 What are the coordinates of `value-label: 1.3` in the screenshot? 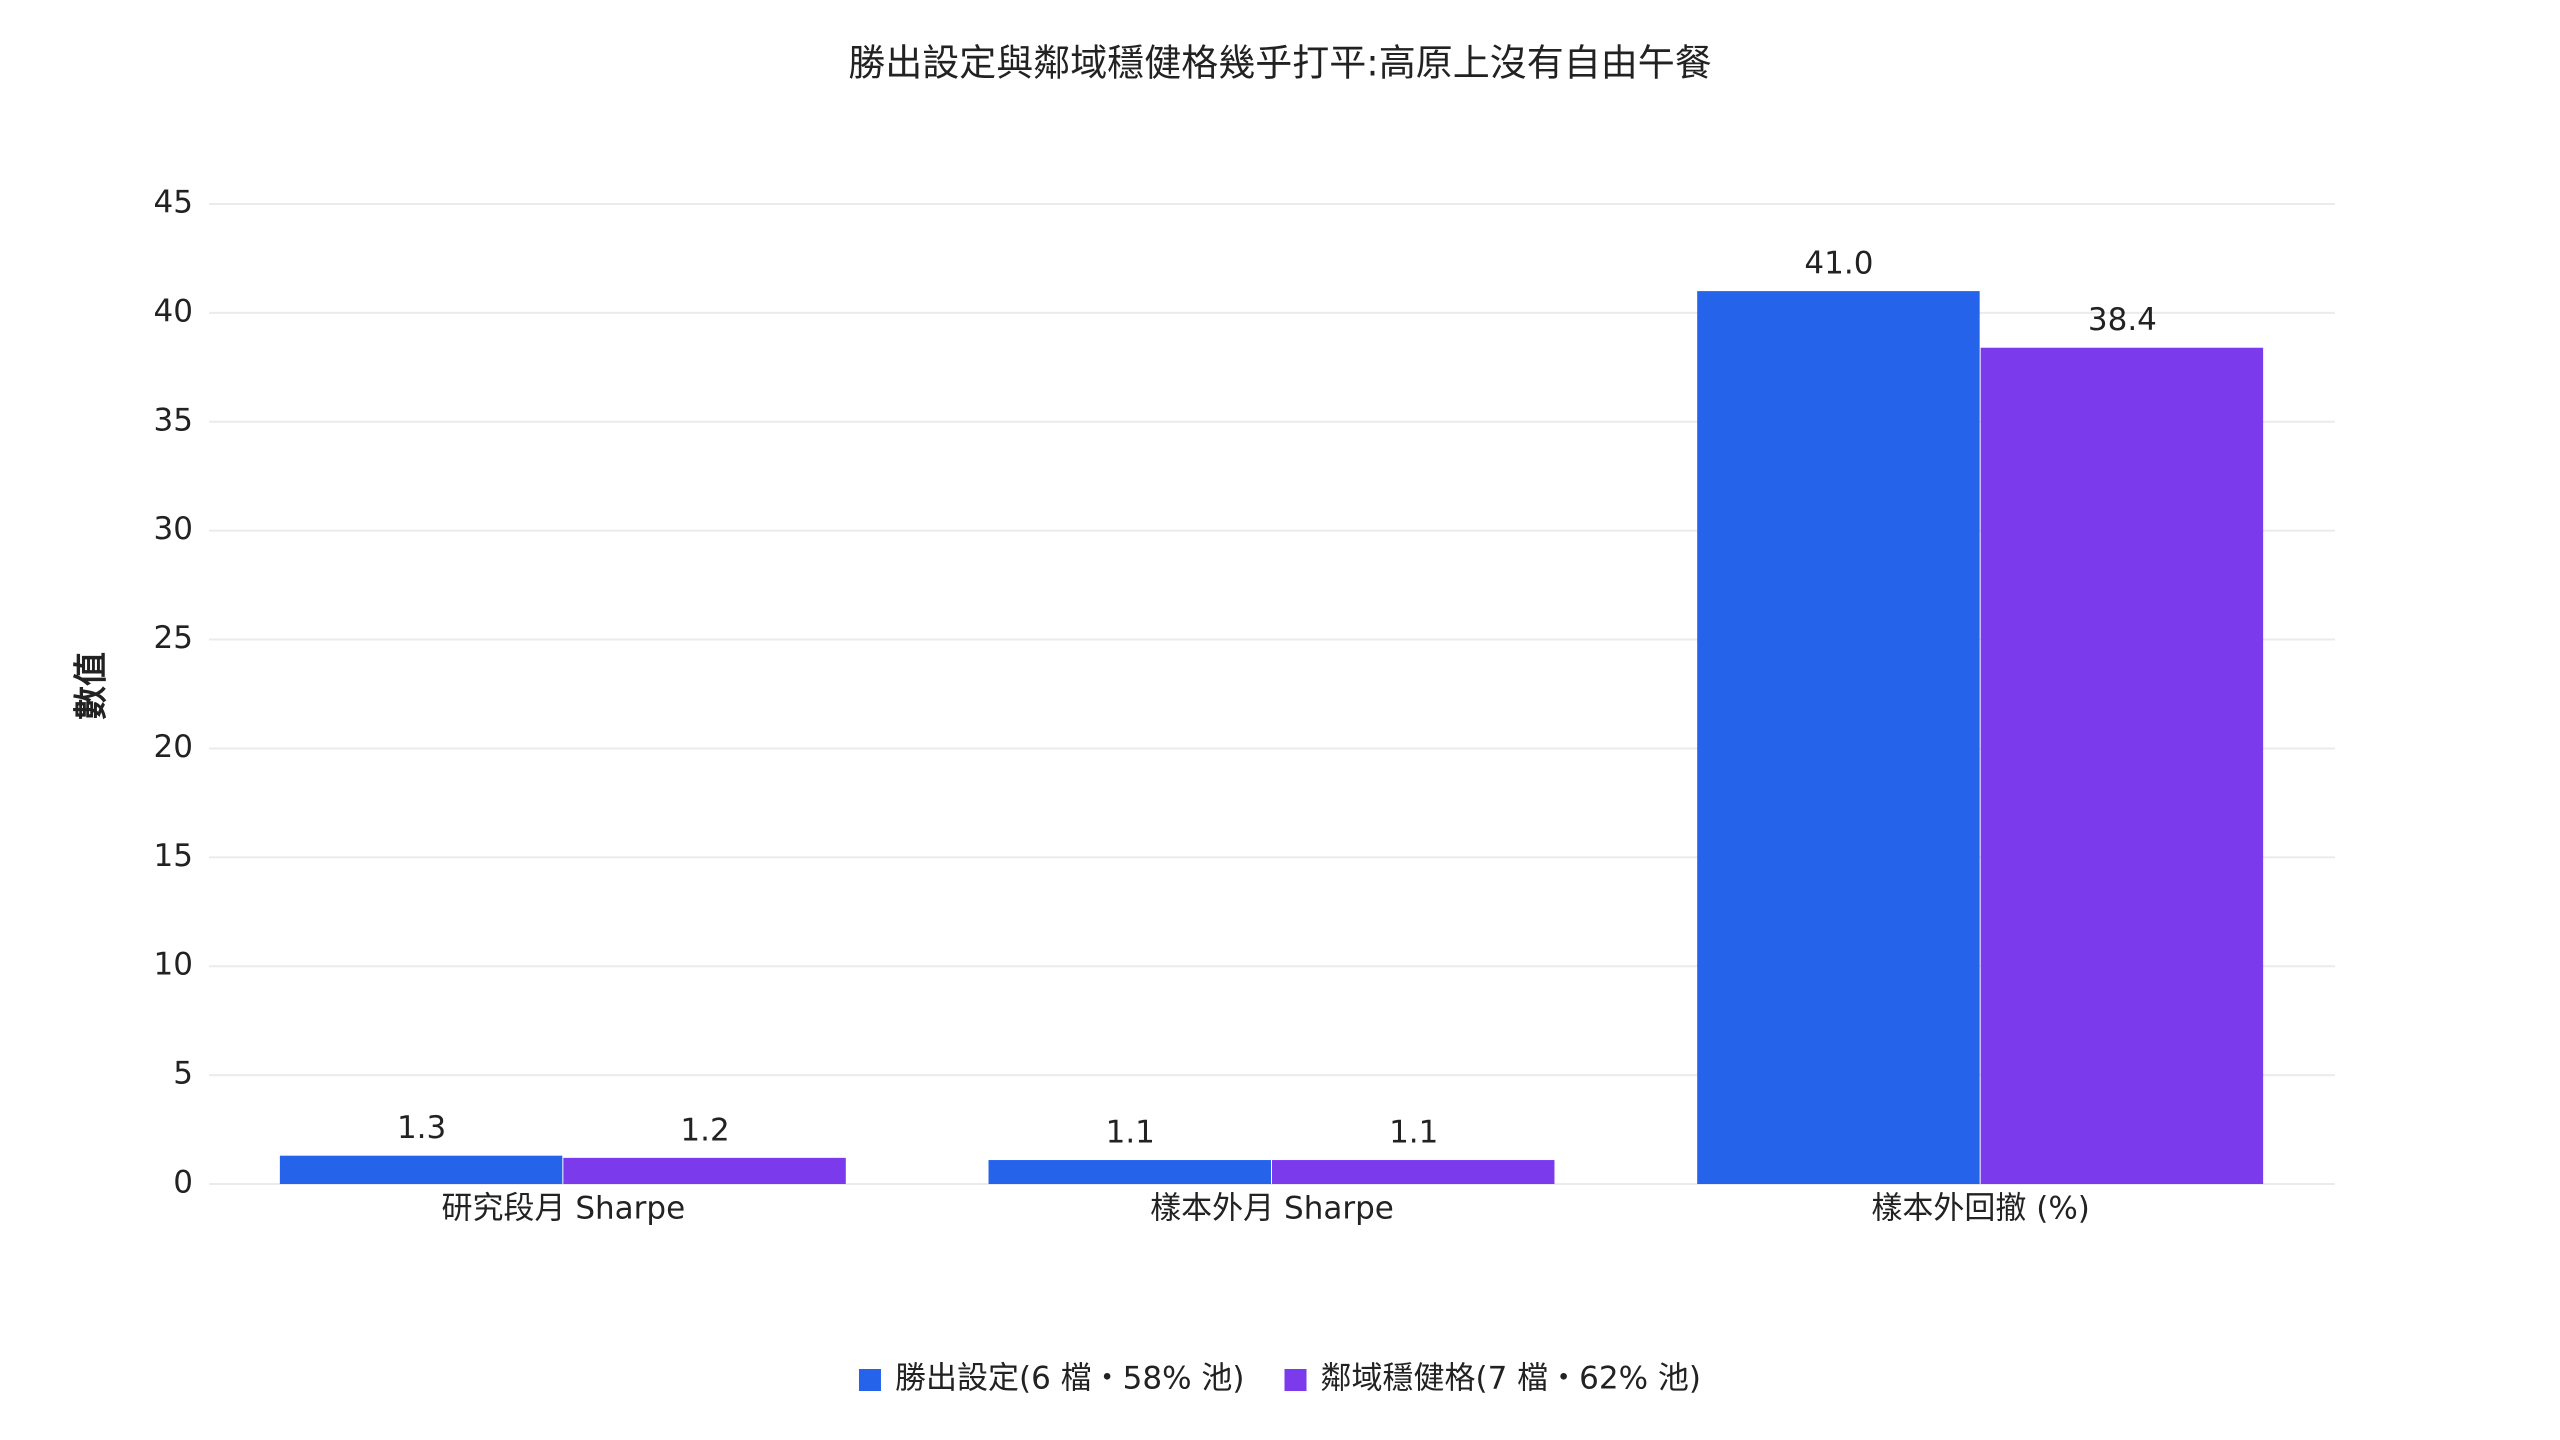 It's located at (421, 1128).